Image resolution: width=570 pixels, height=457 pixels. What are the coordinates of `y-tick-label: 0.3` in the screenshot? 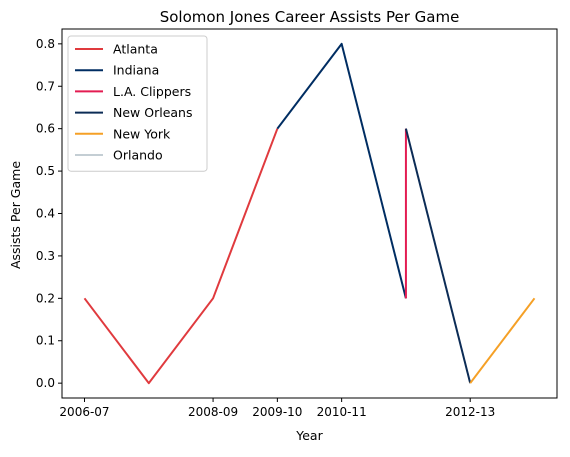 It's located at (45, 256).